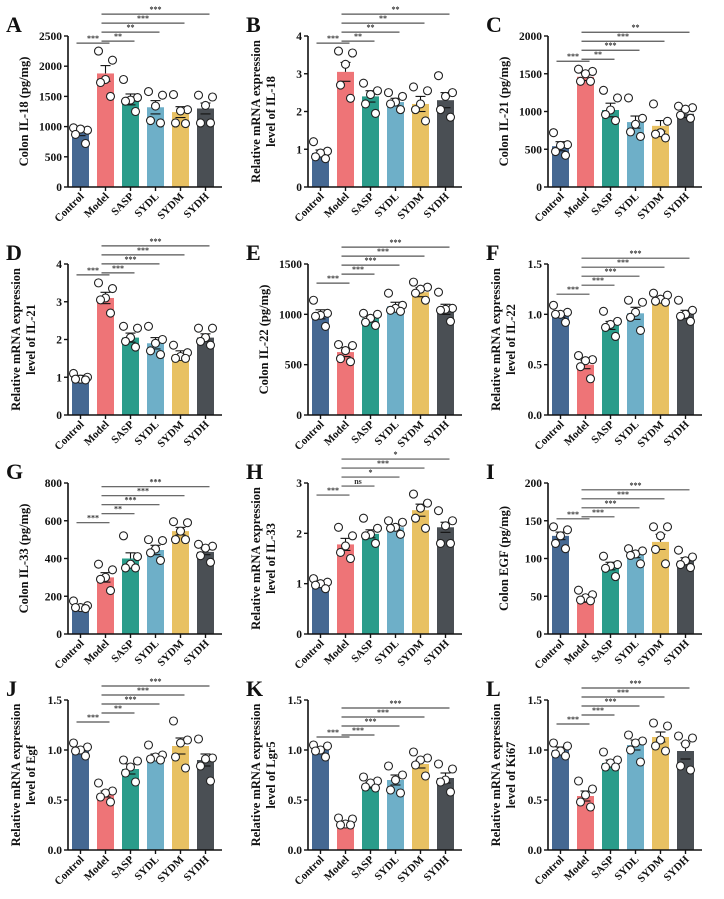 The width and height of the screenshot is (724, 899). I want to click on significance-bracket: *, so click(395, 455).